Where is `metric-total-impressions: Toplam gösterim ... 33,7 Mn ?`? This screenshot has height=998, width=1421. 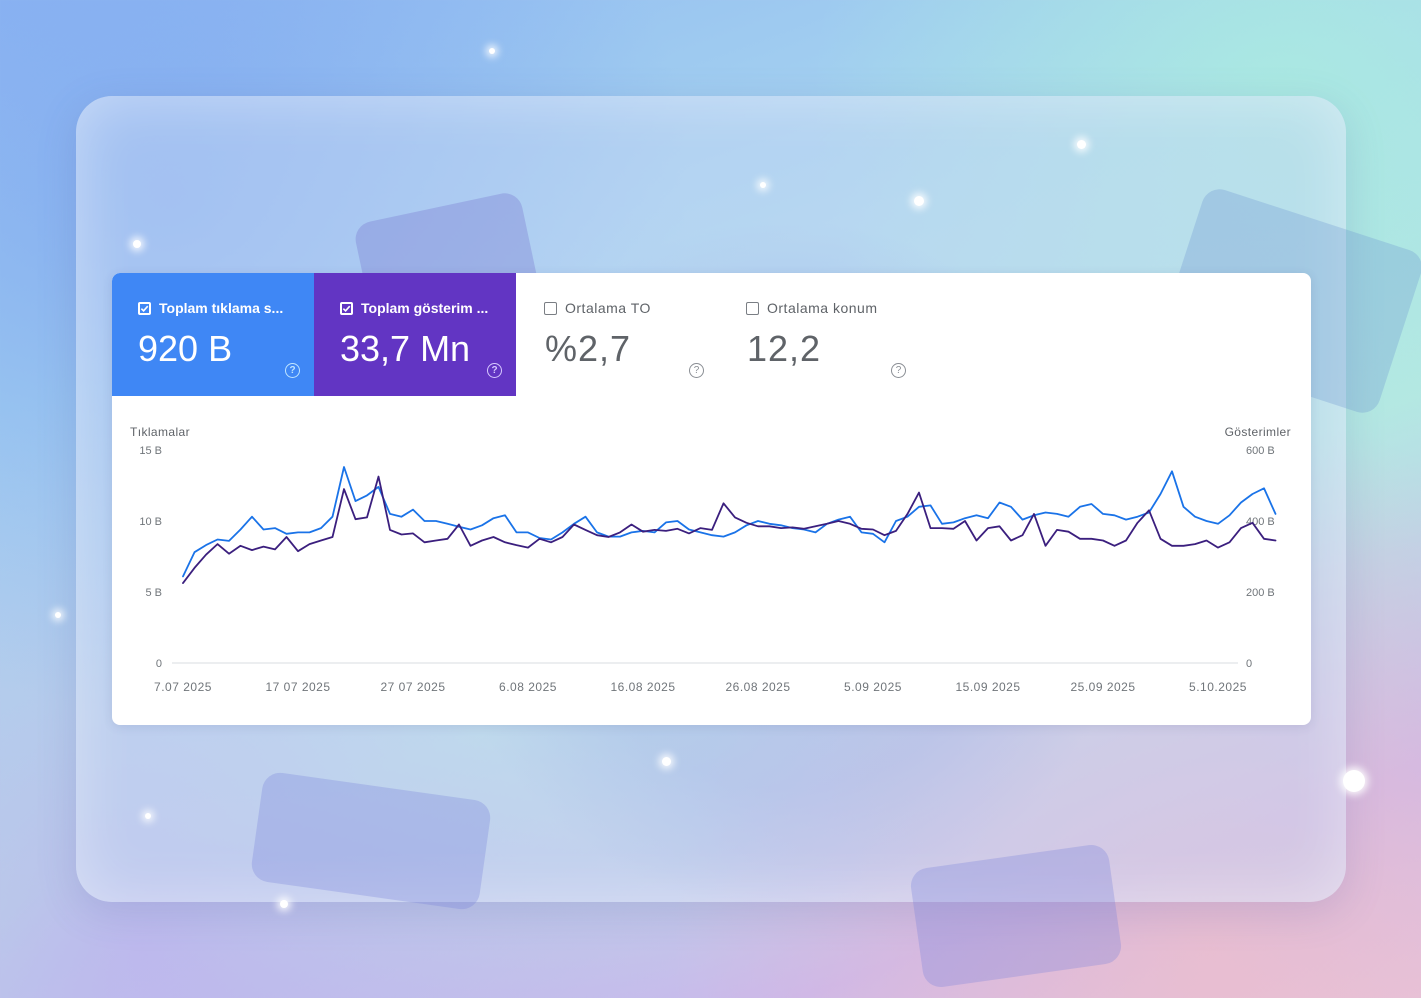
metric-total-impressions: Toplam gösterim ... 33,7 Mn ? is located at coordinates (415, 334).